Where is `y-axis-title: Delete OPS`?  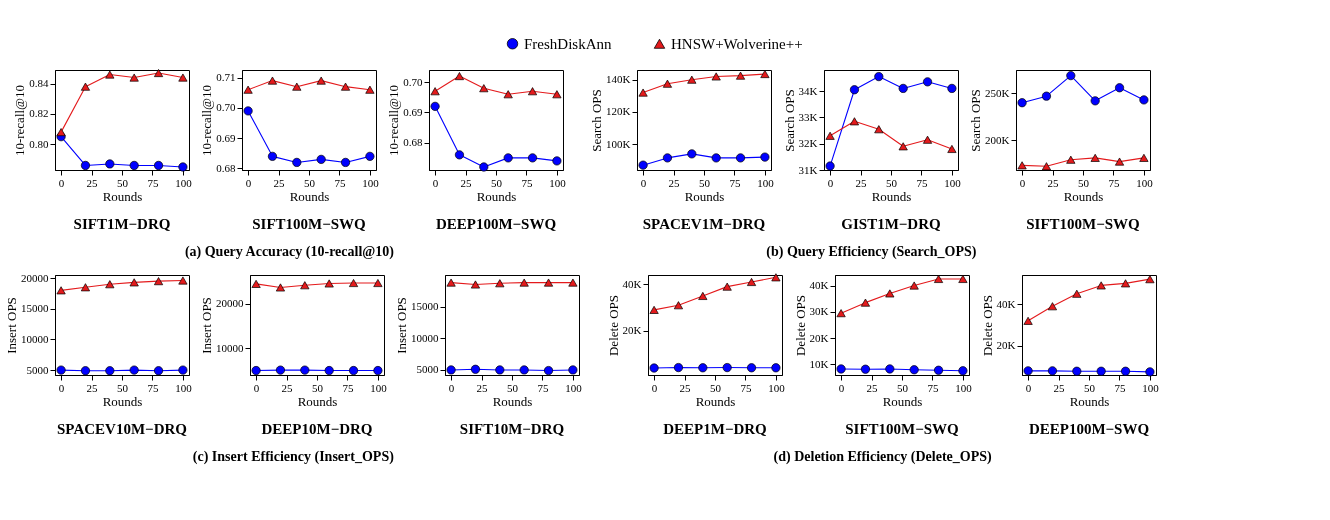
y-axis-title: Delete OPS is located at coordinates (987, 325).